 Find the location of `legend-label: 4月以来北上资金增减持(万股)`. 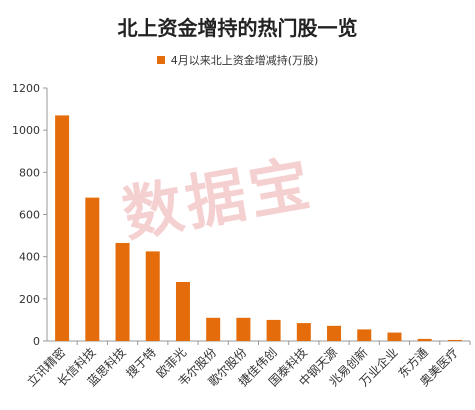

legend-label: 4月以来北上资金增减持(万股) is located at coordinates (244, 60).